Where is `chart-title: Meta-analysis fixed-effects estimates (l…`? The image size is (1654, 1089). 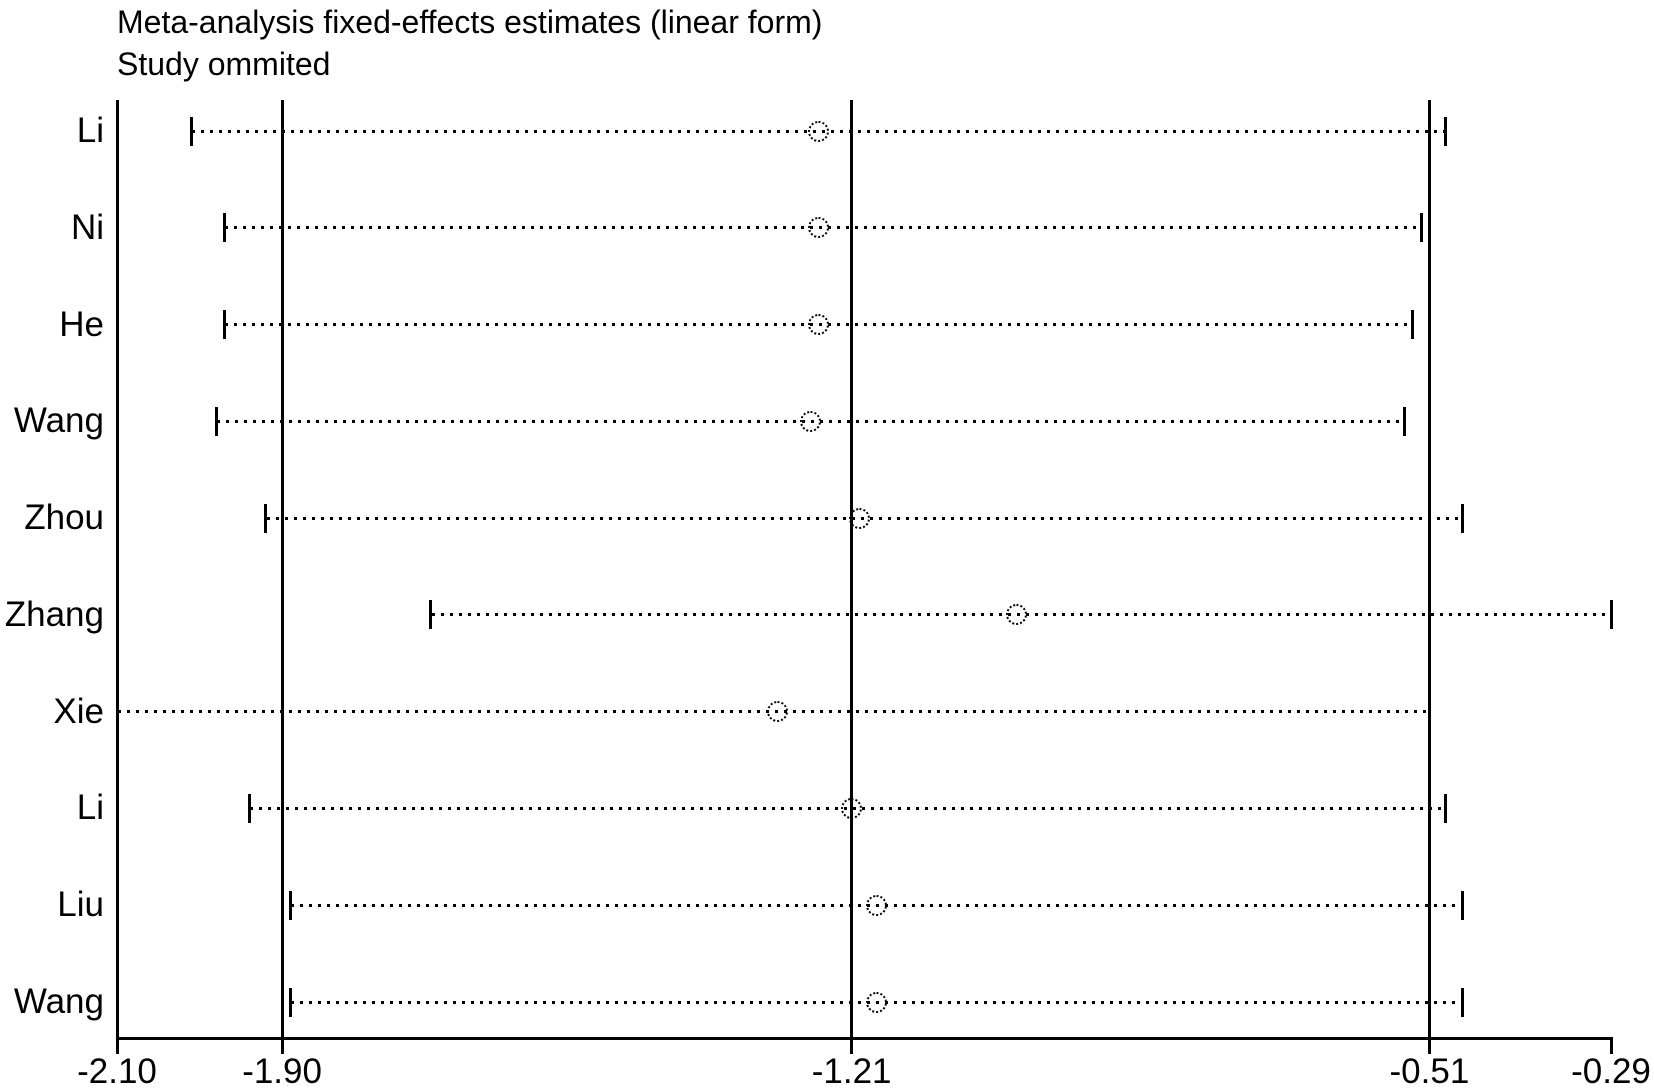
chart-title: Meta-analysis fixed-effects estimates (l… is located at coordinates (470, 22).